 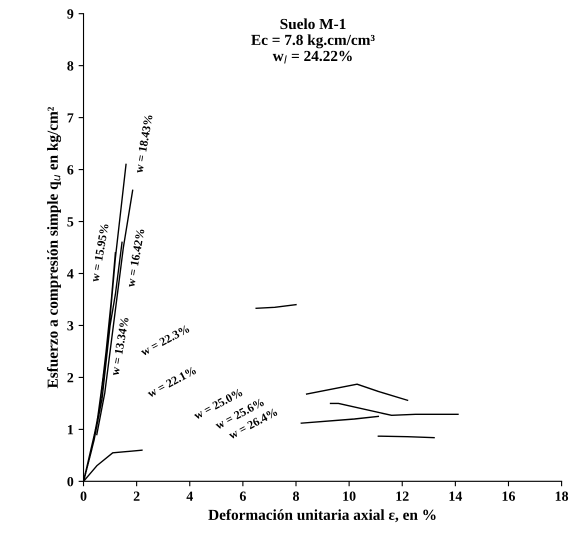 What do you see at coordinates (70, 481) in the screenshot?
I see `y-tick-label: 0` at bounding box center [70, 481].